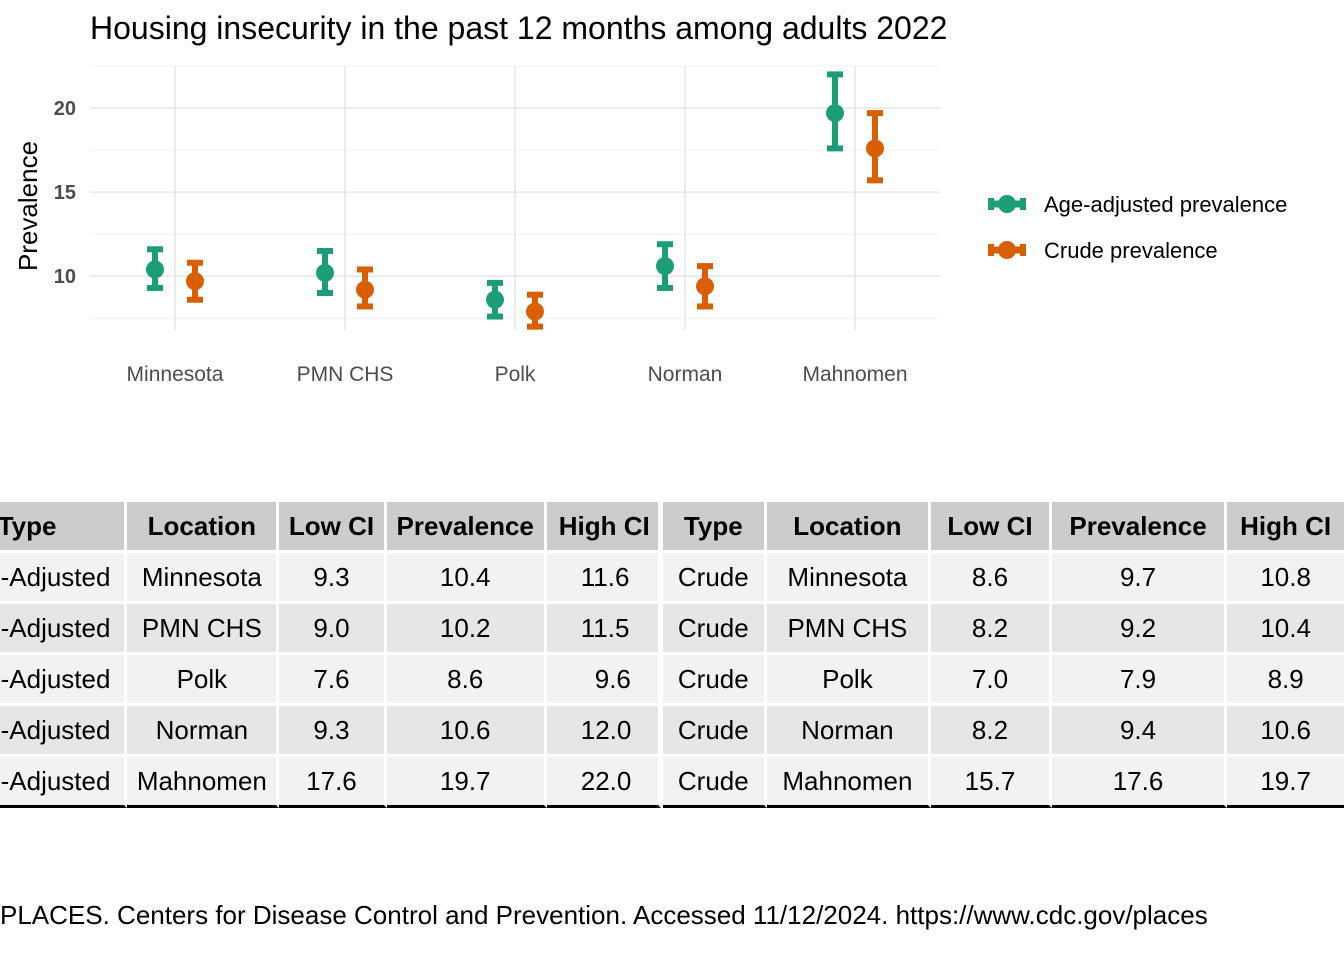 This screenshot has width=1344, height=960. I want to click on legend-label-crude: Crude prevalence, so click(1131, 250).